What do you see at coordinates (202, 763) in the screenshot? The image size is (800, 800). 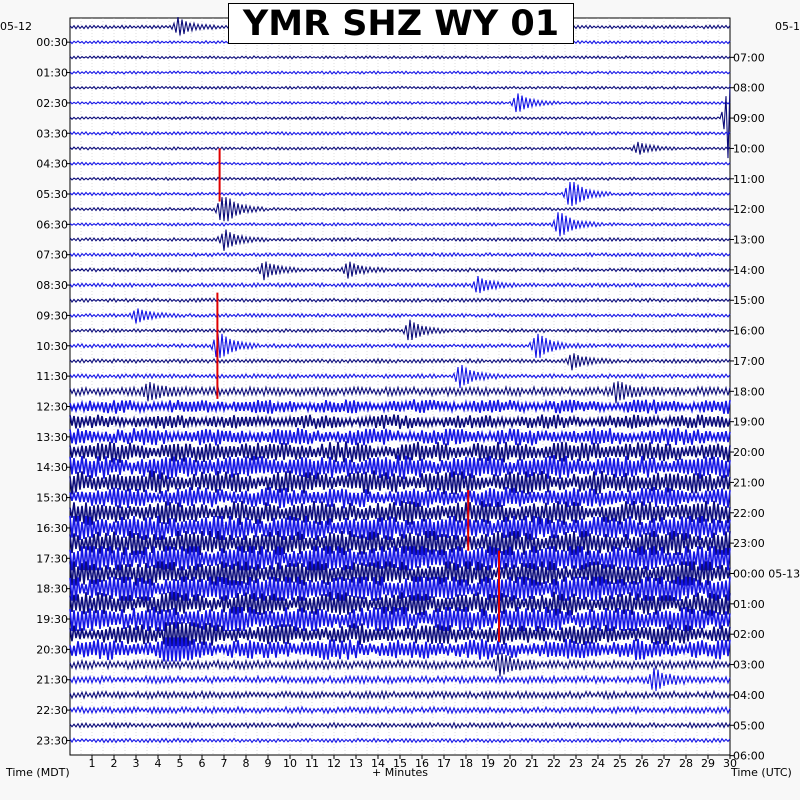 I see `x-tick-label: 6` at bounding box center [202, 763].